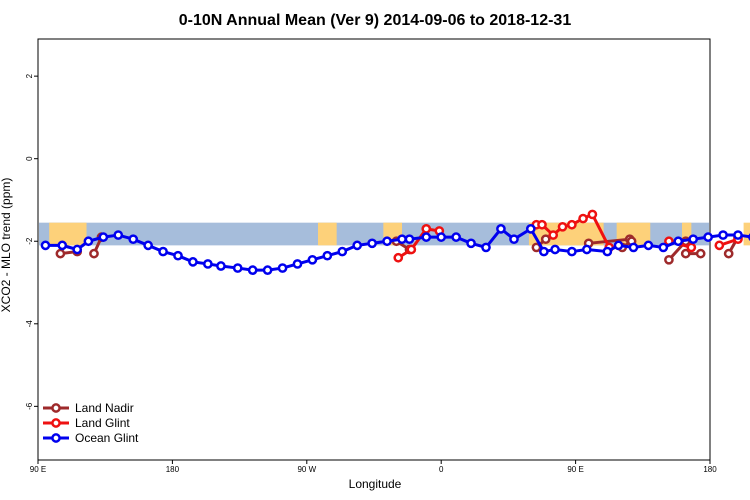  What do you see at coordinates (306, 469) in the screenshot?
I see `x-tick-label: 90 W` at bounding box center [306, 469].